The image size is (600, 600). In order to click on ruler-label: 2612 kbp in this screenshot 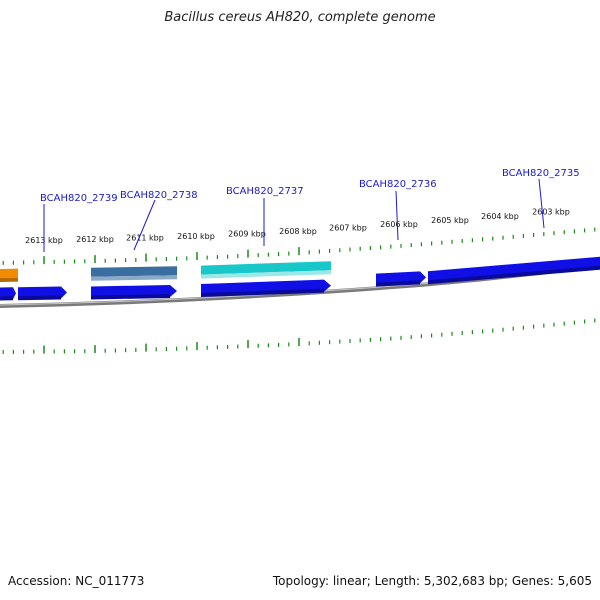, I will do `click(95, 239)`.